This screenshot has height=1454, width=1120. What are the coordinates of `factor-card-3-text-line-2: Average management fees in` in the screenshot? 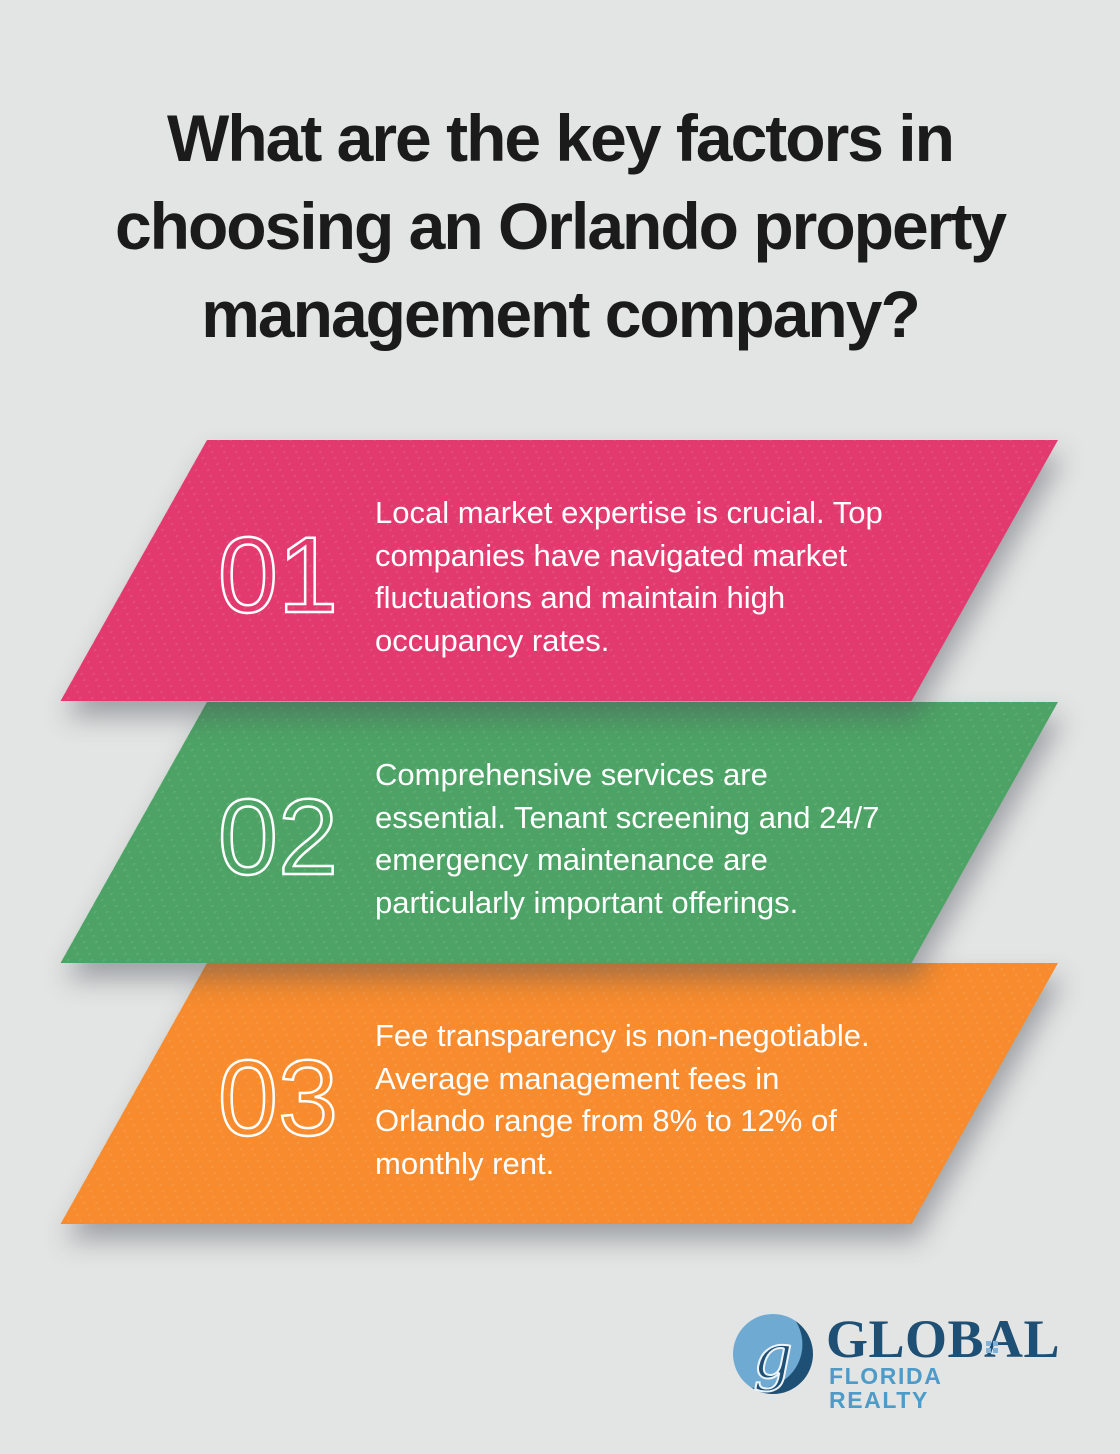 It's located at (577, 1078).